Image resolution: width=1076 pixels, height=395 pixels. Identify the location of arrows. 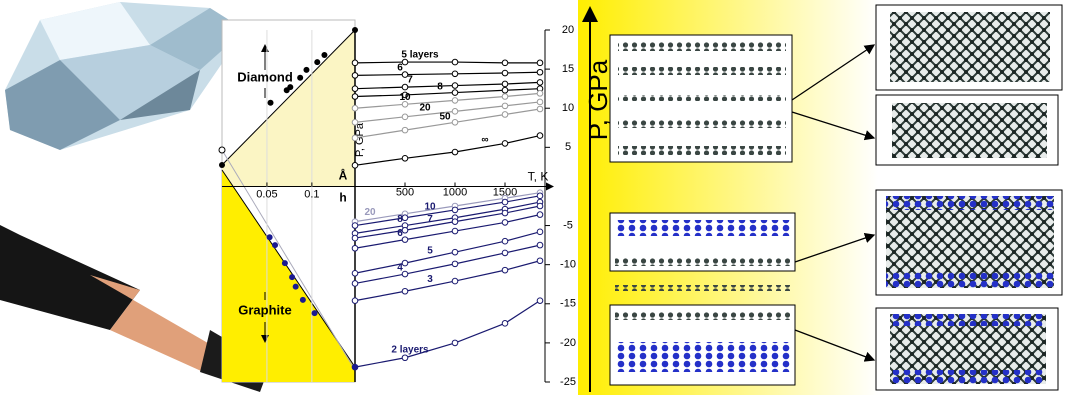
(833, 203).